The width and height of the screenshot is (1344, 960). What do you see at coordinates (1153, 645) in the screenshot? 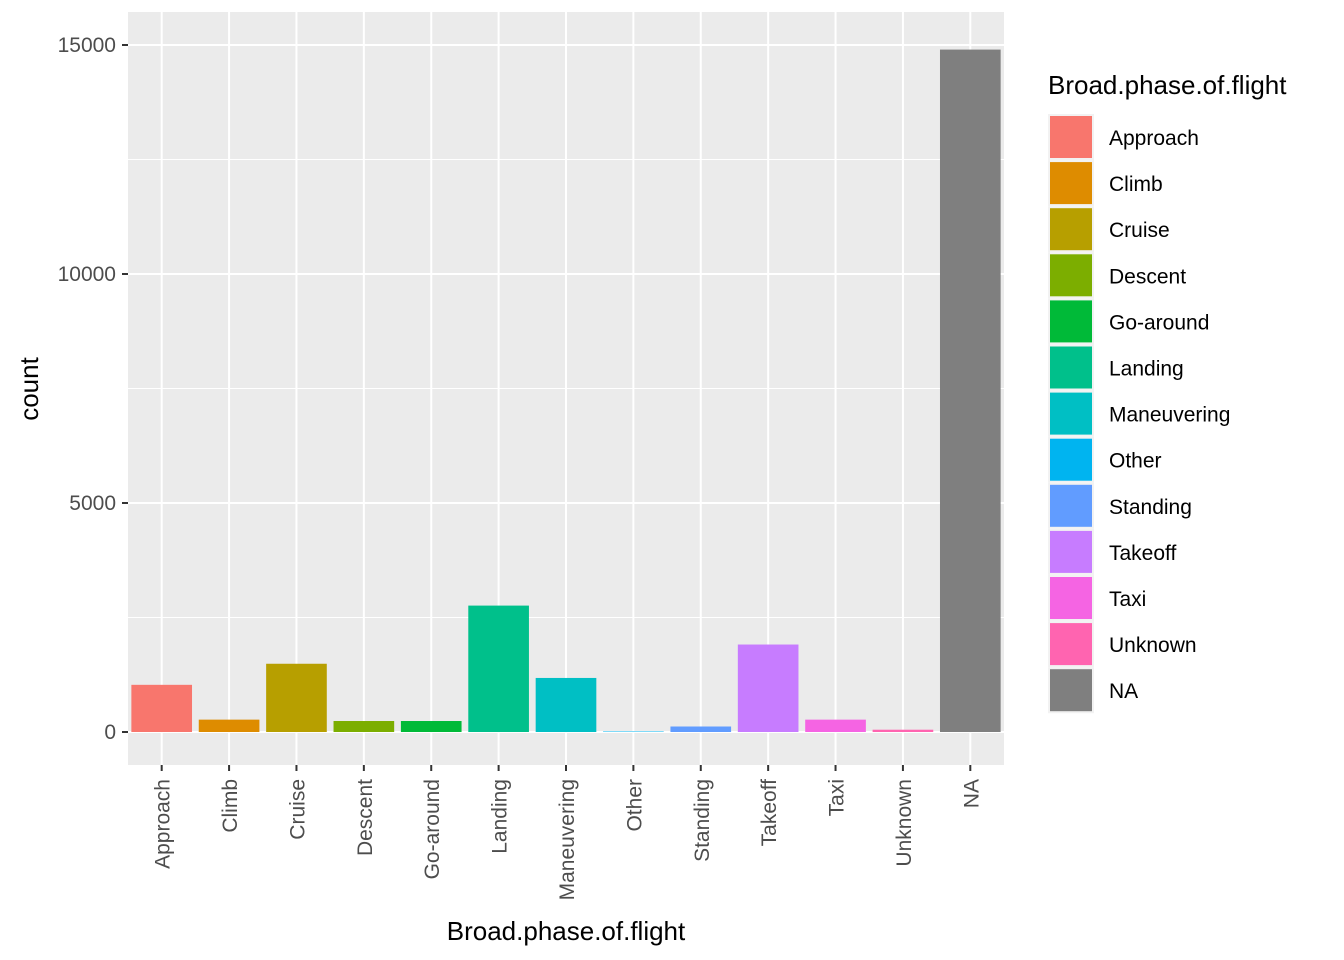
I see `legend-label: Unknown` at bounding box center [1153, 645].